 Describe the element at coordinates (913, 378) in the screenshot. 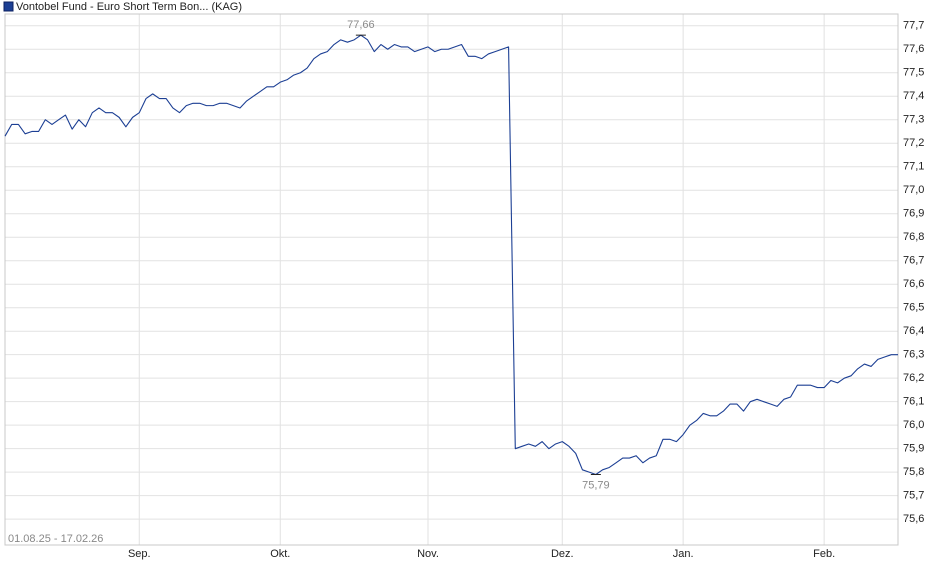

I see `y-tick-label: 76,2` at that location.